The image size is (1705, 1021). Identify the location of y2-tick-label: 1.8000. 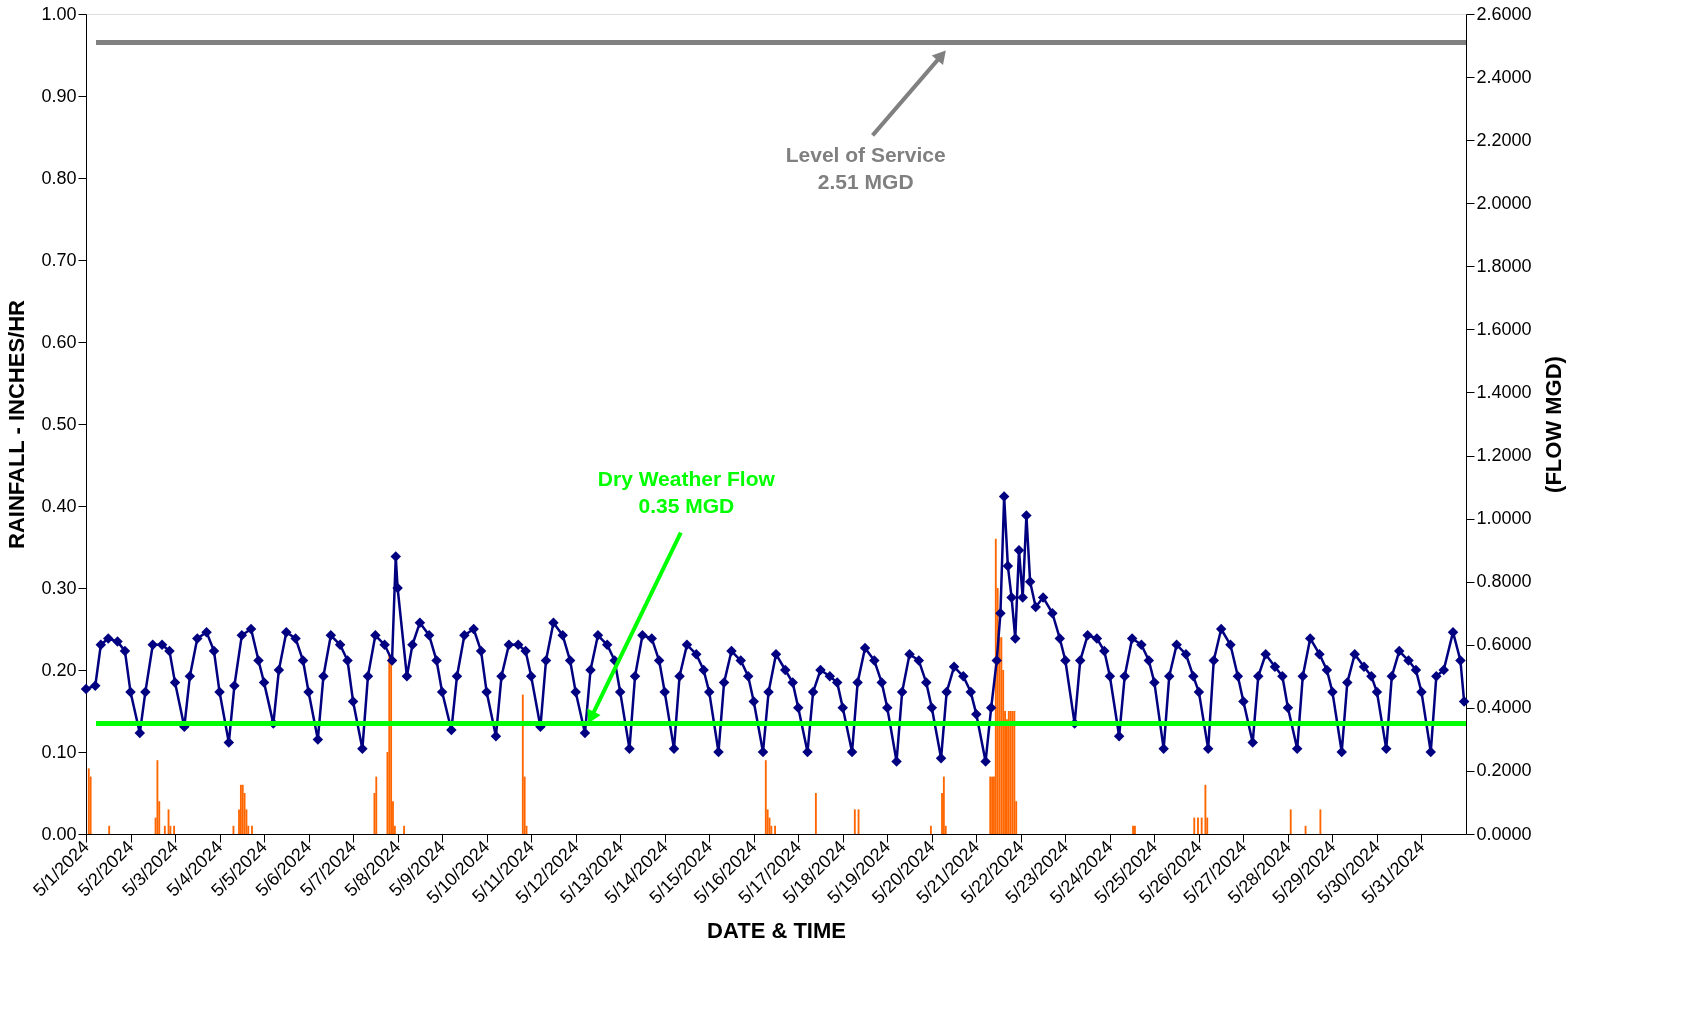
(1504, 265).